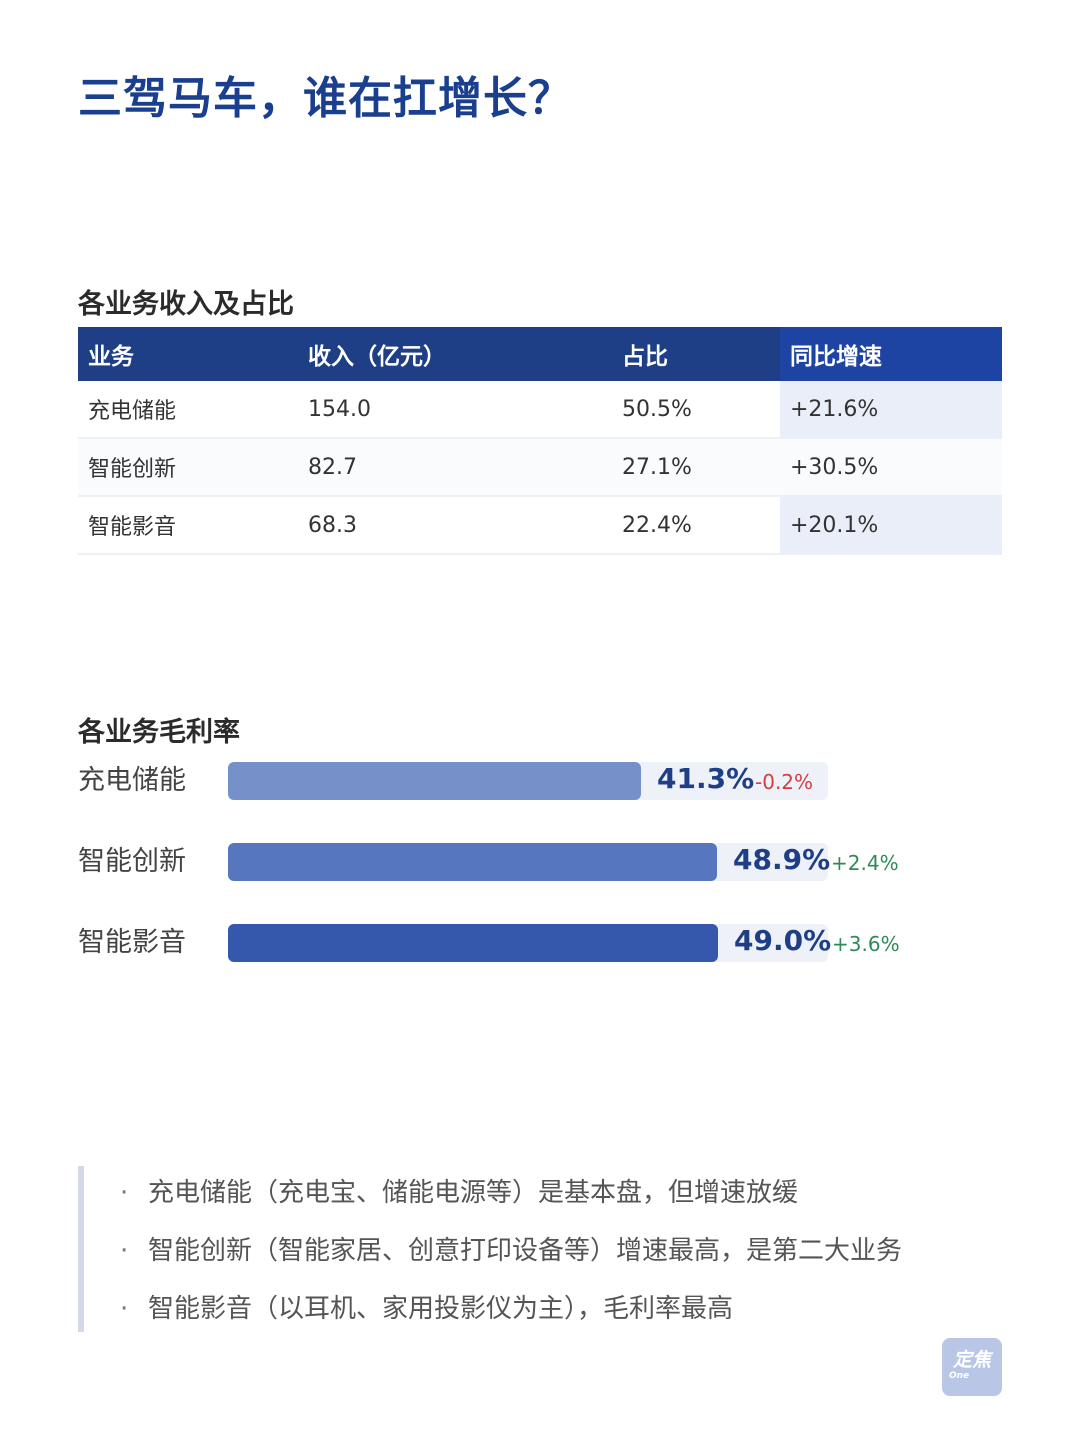 This screenshot has height=1440, width=1080. What do you see at coordinates (783, 940) in the screenshot?
I see `bar-value-label: 49.0%` at bounding box center [783, 940].